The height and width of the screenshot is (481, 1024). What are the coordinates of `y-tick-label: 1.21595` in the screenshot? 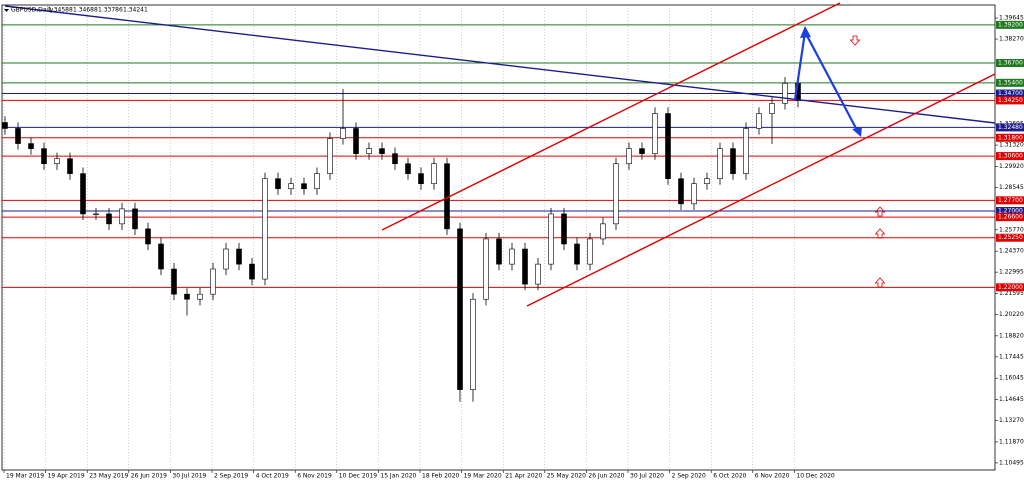 It's located at (1011, 293).